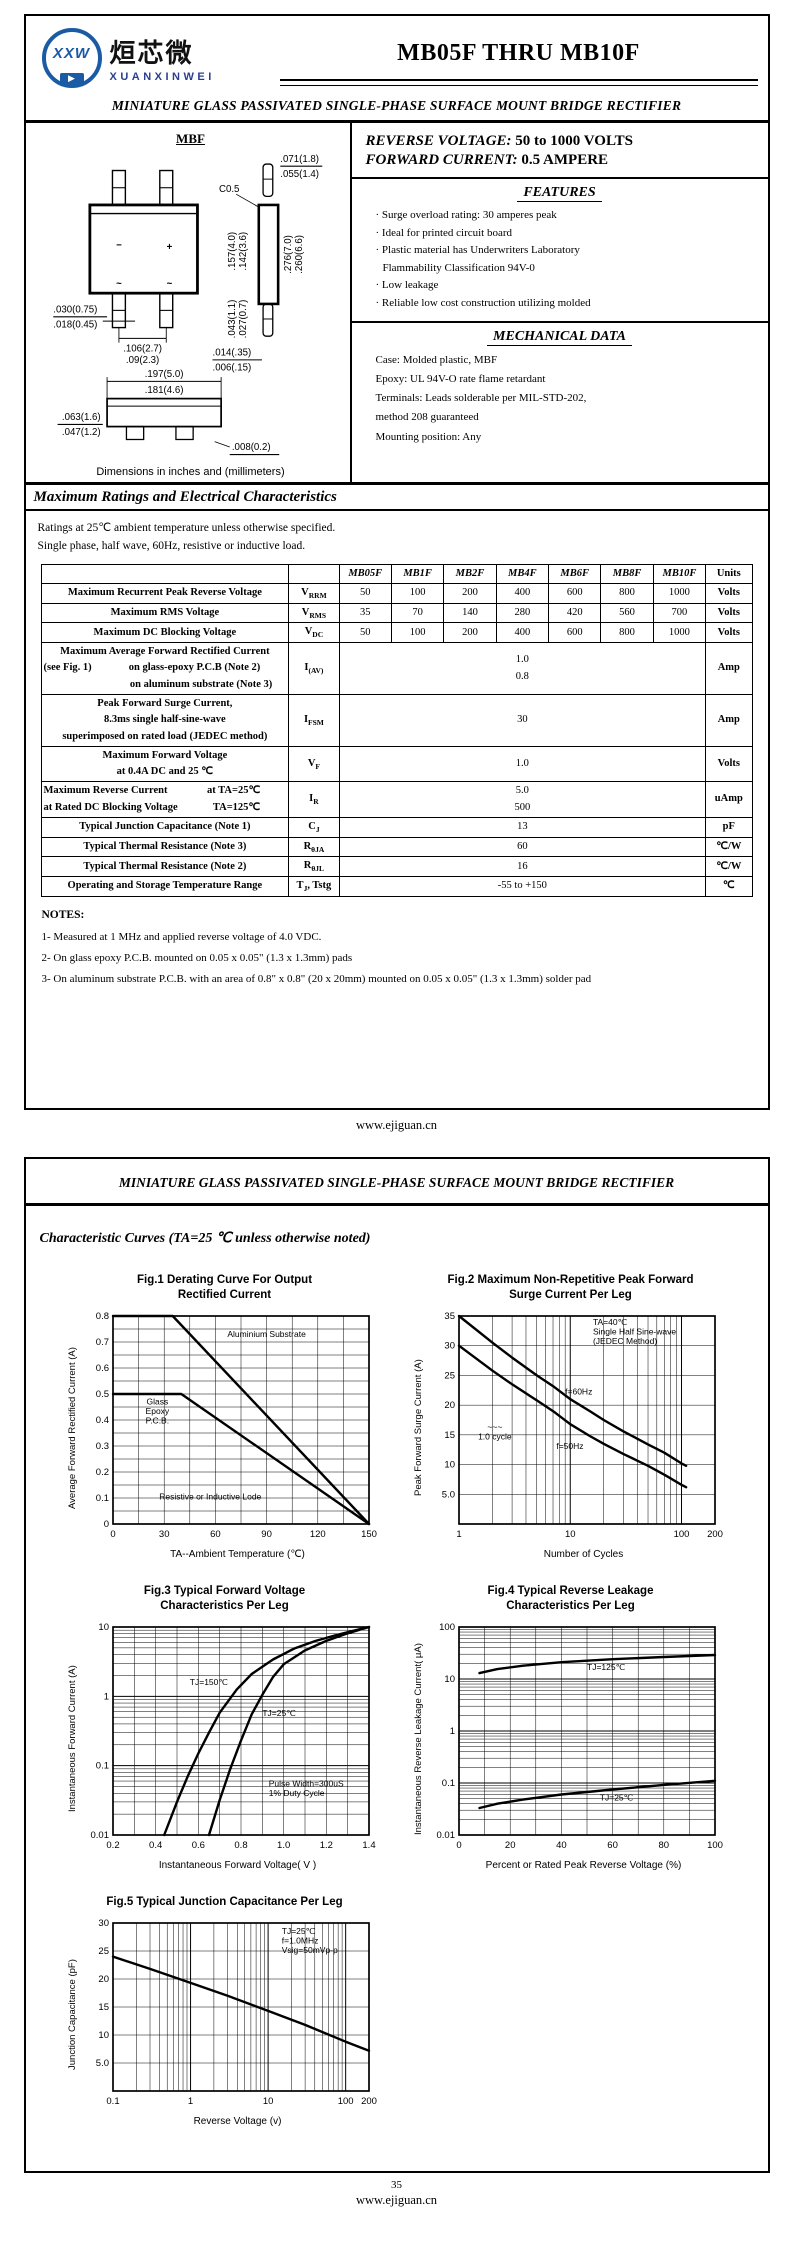 The width and height of the screenshot is (793, 2244). Describe the element at coordinates (729, 668) in the screenshot. I see `cell-unit: Amp` at that location.